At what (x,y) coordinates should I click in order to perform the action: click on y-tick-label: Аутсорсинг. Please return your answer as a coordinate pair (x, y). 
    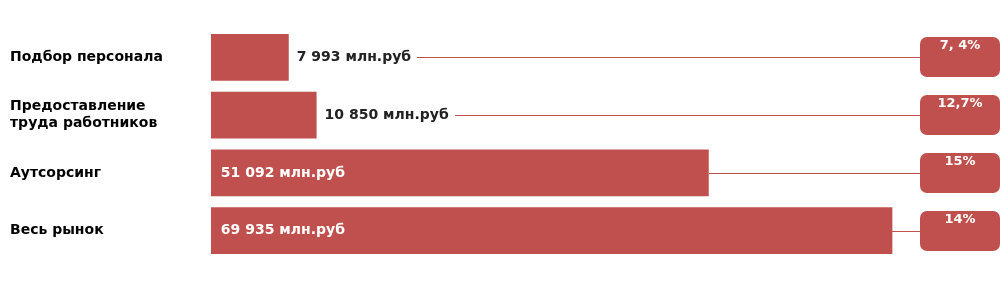
    Looking at the image, I should click on (56, 171).